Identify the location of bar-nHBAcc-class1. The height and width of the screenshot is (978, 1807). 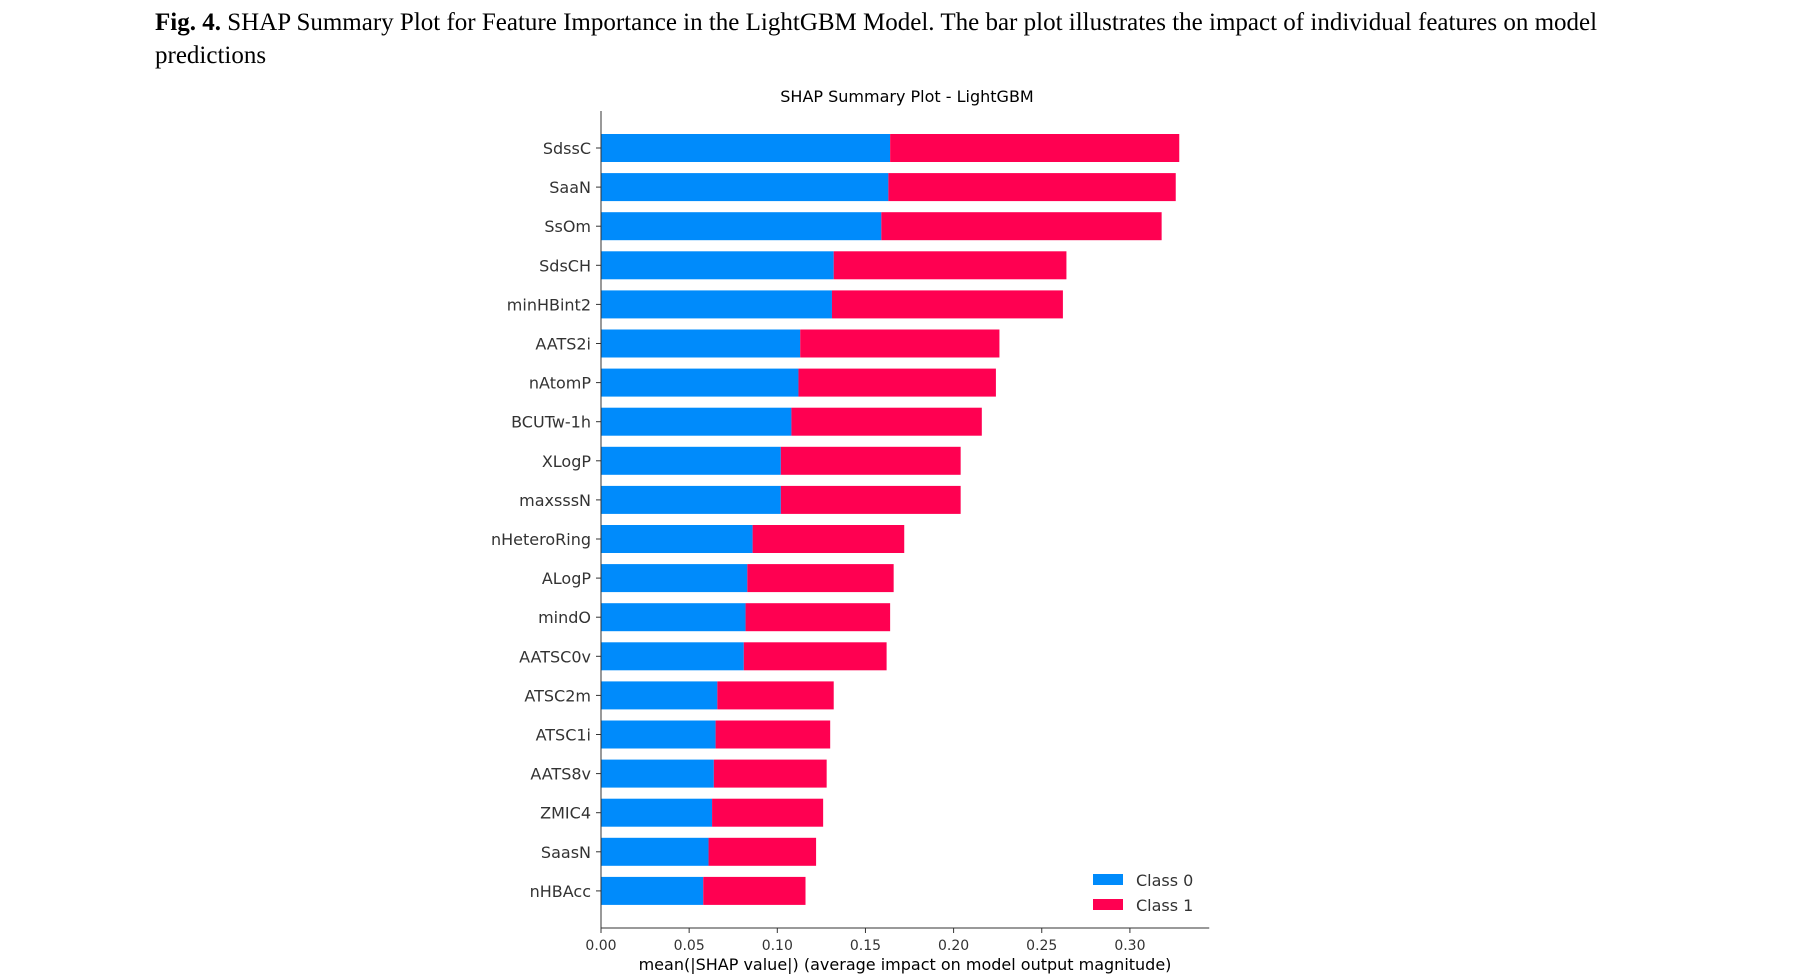
(754, 890).